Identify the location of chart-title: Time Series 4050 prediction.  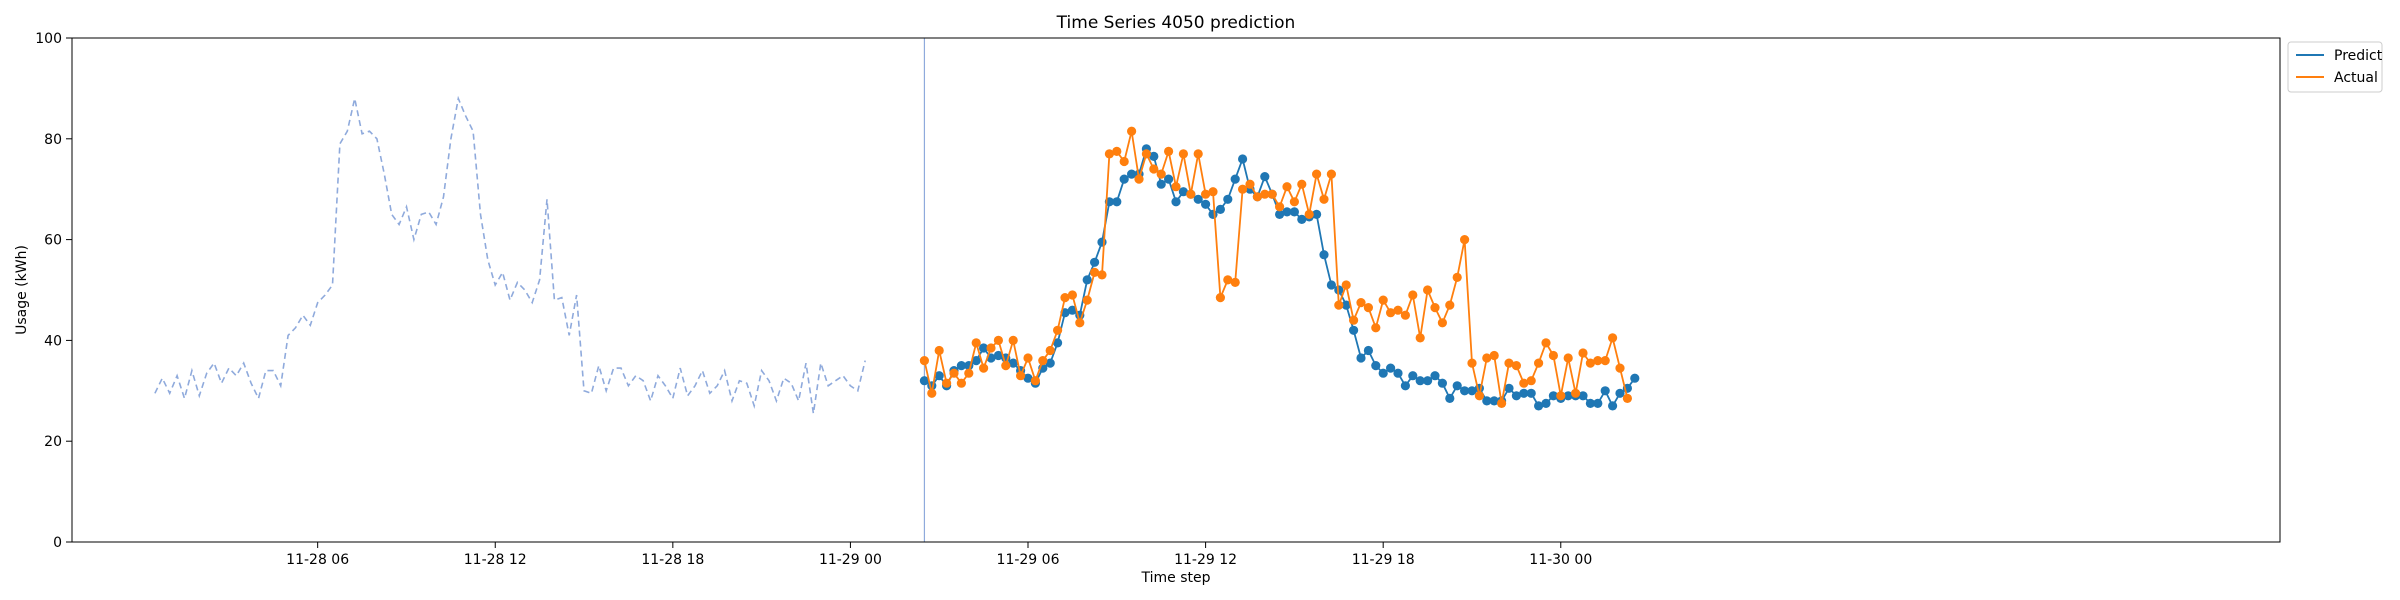
(1176, 23).